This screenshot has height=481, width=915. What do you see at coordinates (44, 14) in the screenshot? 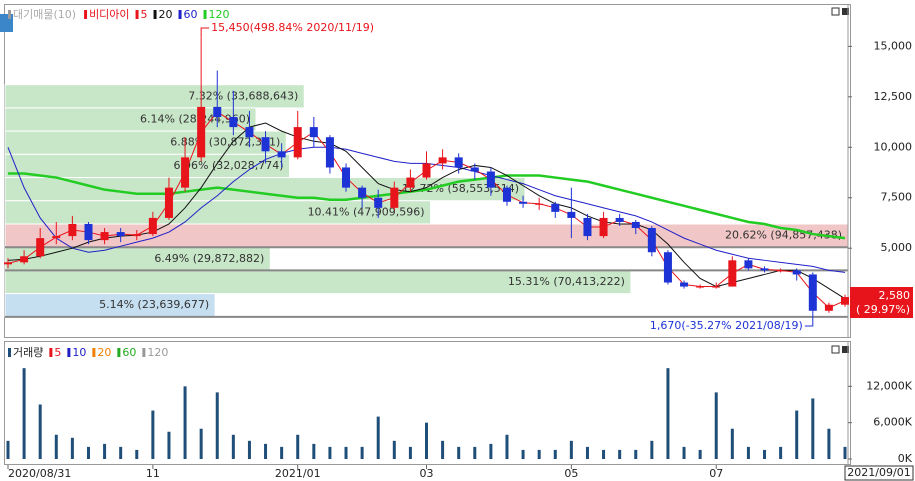
I see `legend-title: 대기매물(10)` at bounding box center [44, 14].